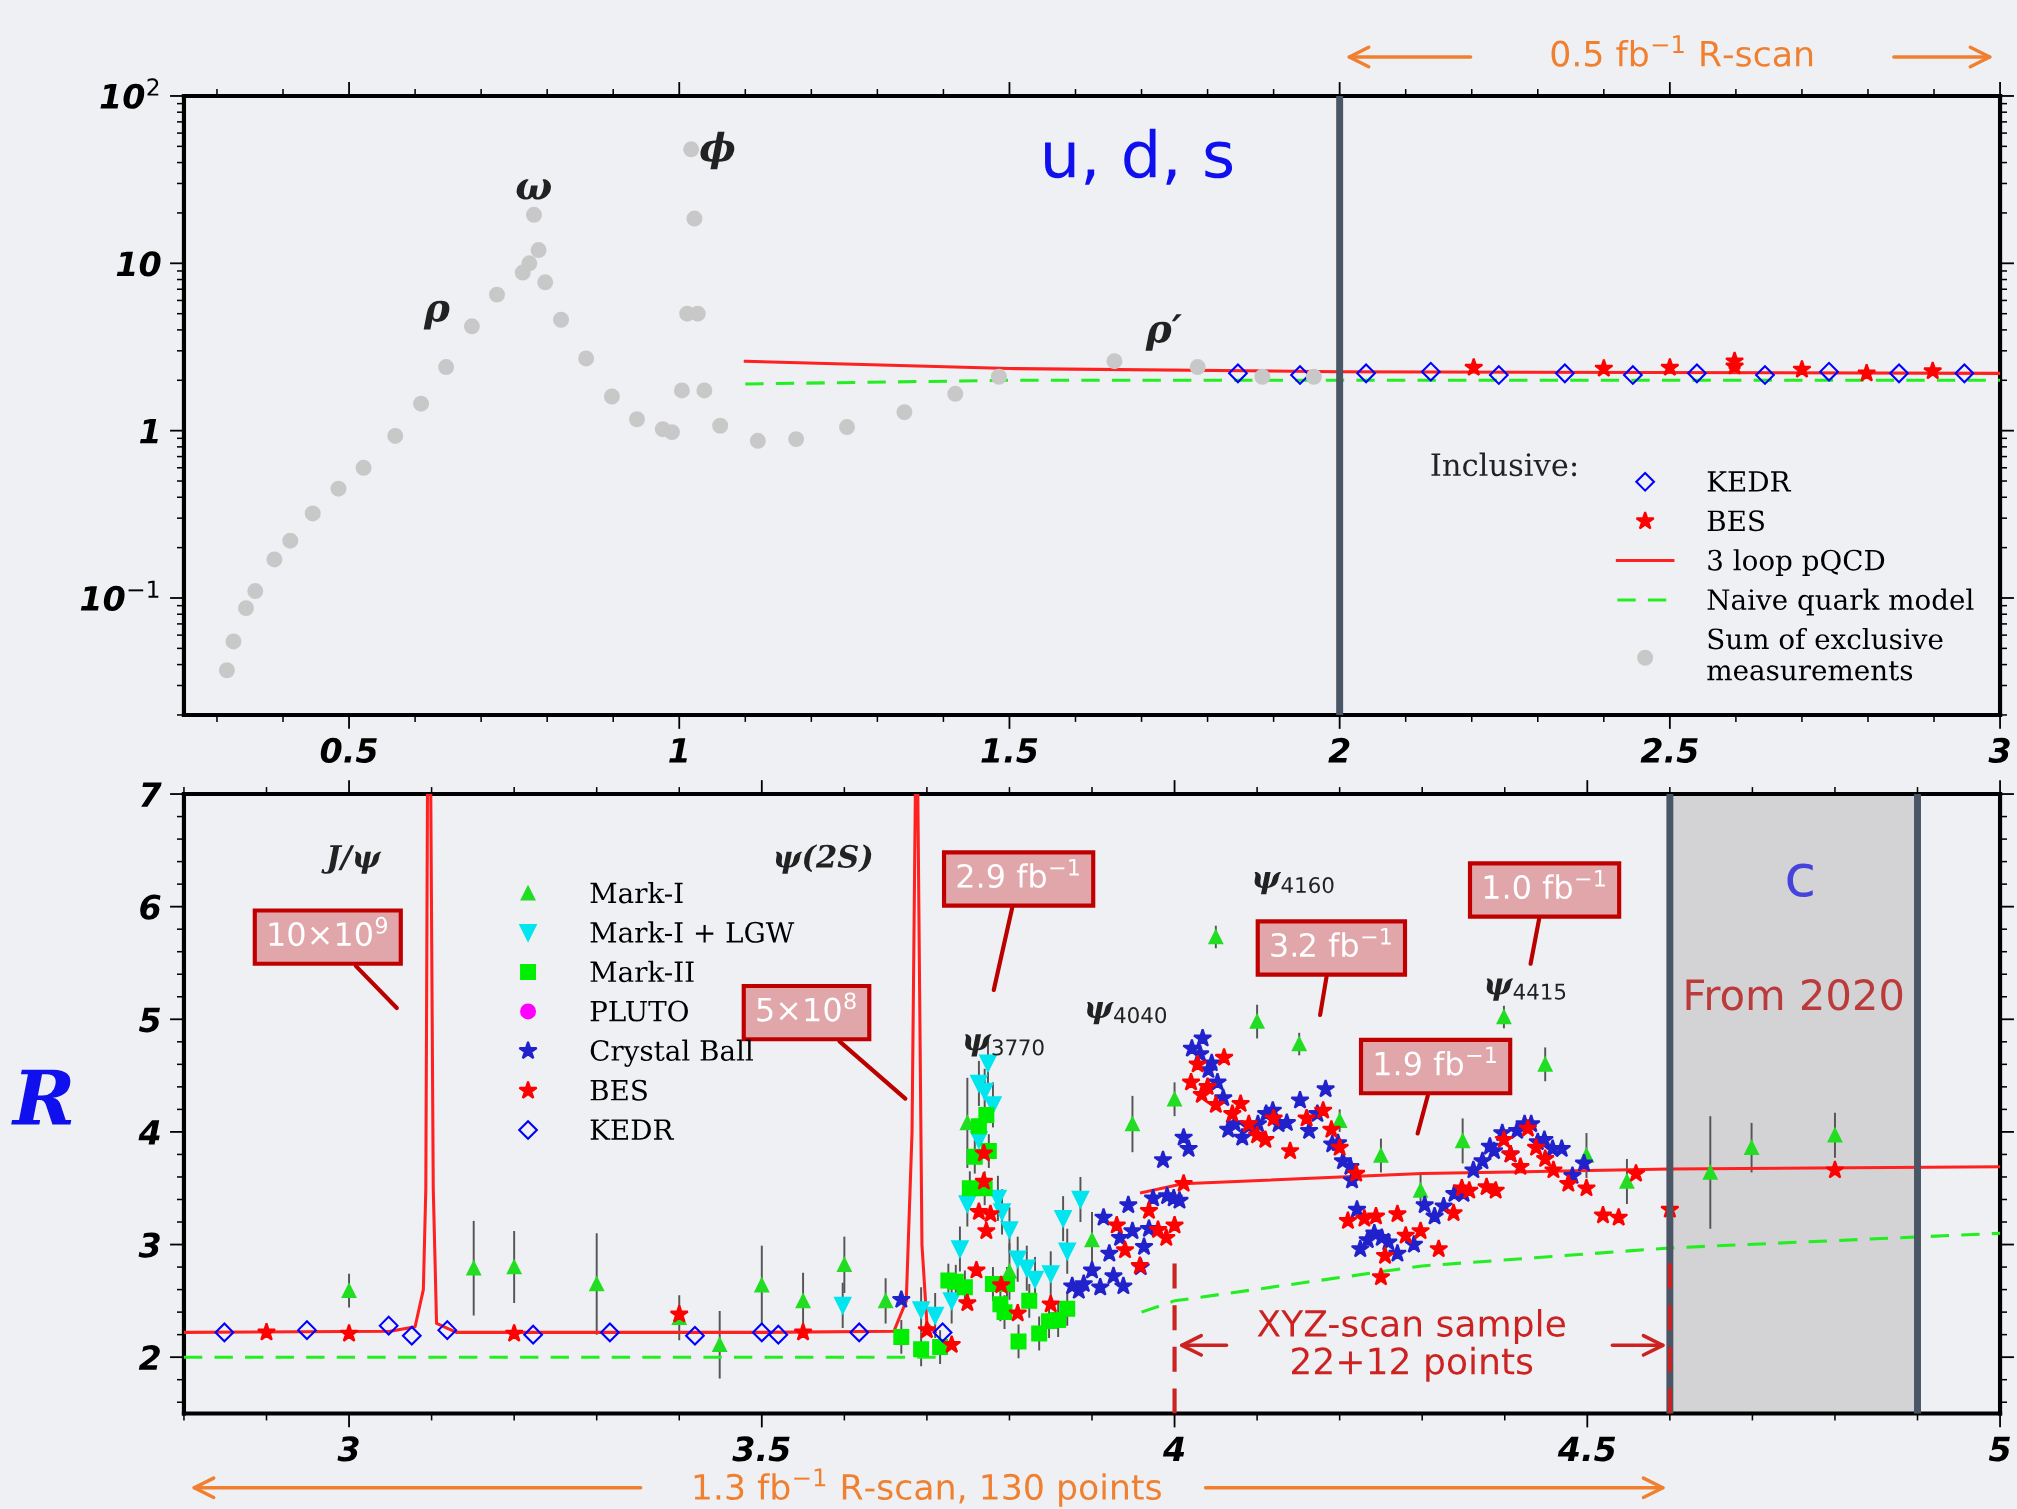  I want to click on y-tick-label: 6, so click(150, 907).